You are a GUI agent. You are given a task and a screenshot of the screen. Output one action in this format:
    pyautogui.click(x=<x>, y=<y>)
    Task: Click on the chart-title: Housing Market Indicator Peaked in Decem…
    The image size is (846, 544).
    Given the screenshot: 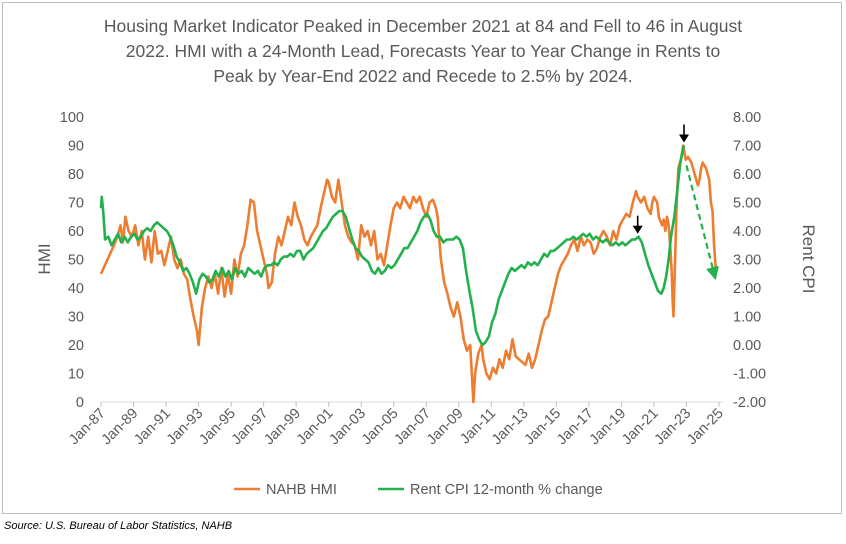 What is the action you would take?
    pyautogui.click(x=423, y=51)
    